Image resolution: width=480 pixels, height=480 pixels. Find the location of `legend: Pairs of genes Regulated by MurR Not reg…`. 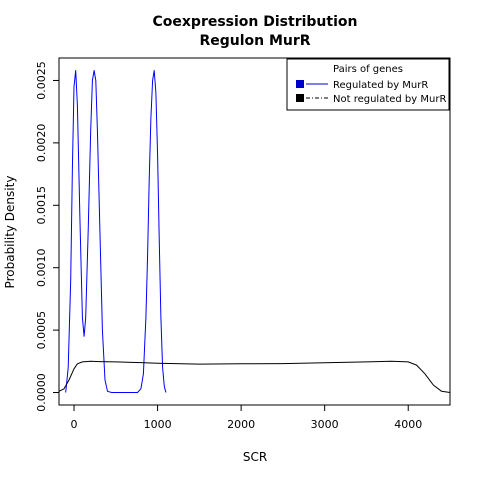

legend: Pairs of genes Regulated by MurR Not reg… is located at coordinates (368, 84).